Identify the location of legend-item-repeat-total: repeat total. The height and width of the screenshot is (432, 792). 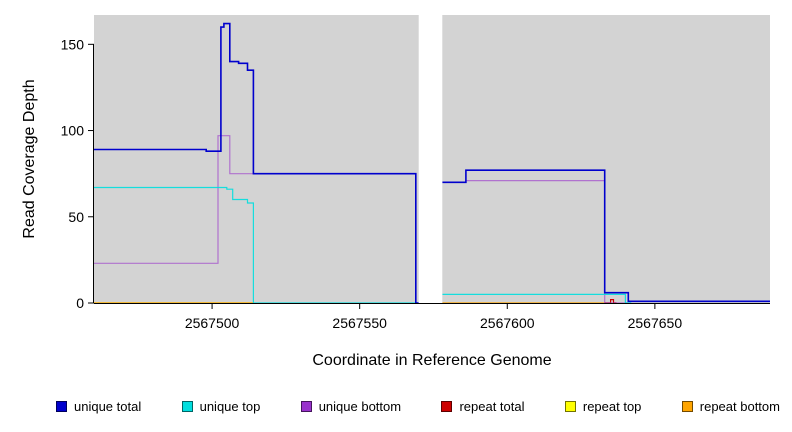
(483, 406).